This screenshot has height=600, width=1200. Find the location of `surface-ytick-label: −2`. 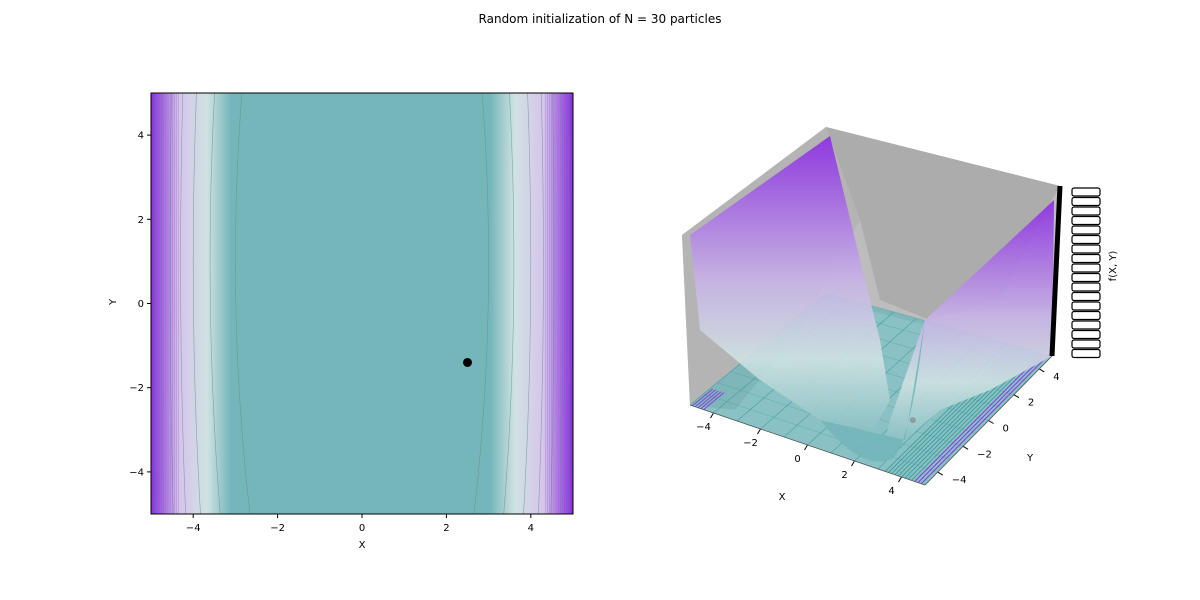

surface-ytick-label: −2 is located at coordinates (984, 454).